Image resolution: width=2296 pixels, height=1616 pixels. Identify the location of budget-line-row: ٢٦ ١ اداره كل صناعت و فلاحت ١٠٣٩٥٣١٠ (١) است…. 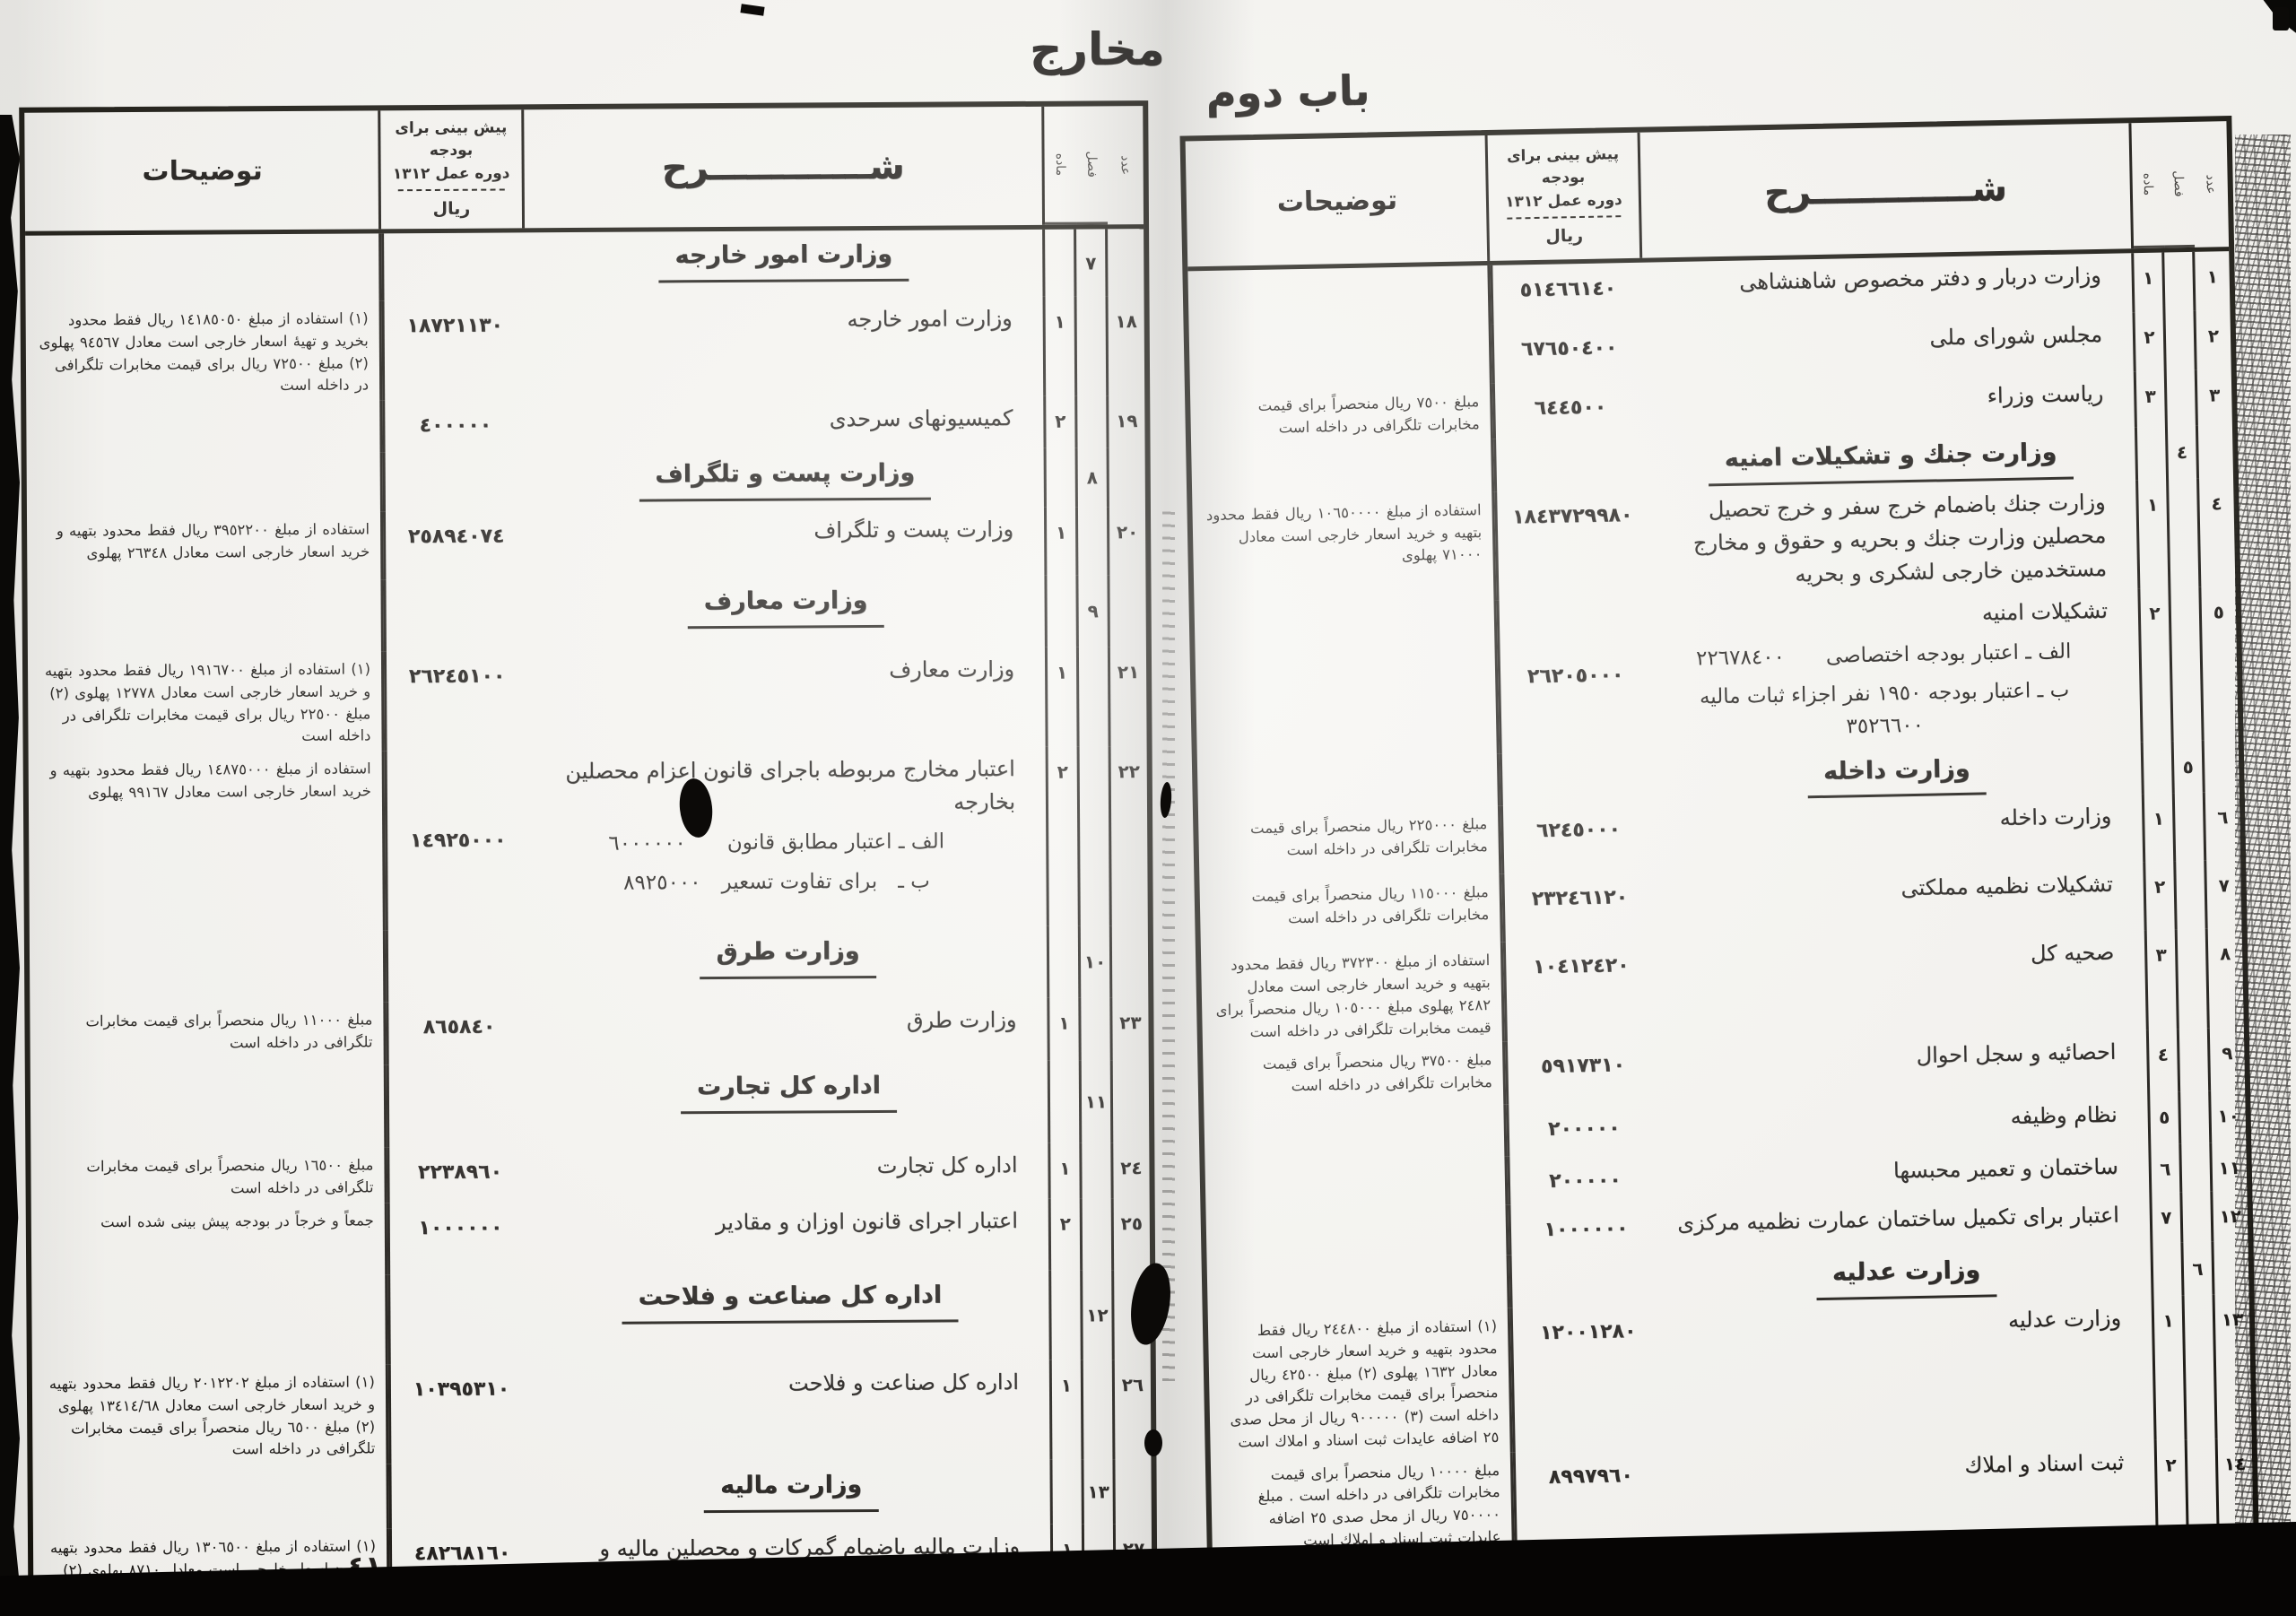
(592, 1413).